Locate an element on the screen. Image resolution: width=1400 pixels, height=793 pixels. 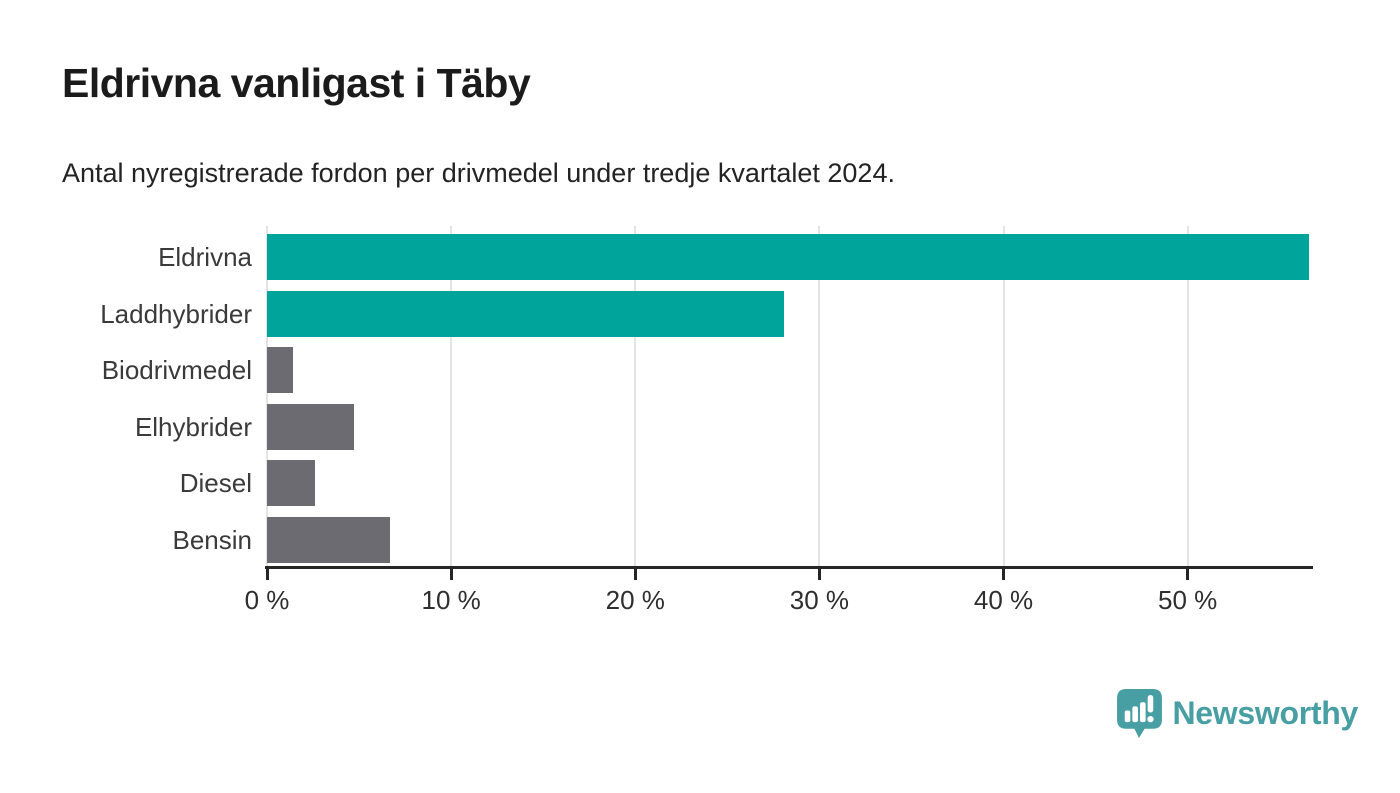
bar-diesel is located at coordinates (291, 483).